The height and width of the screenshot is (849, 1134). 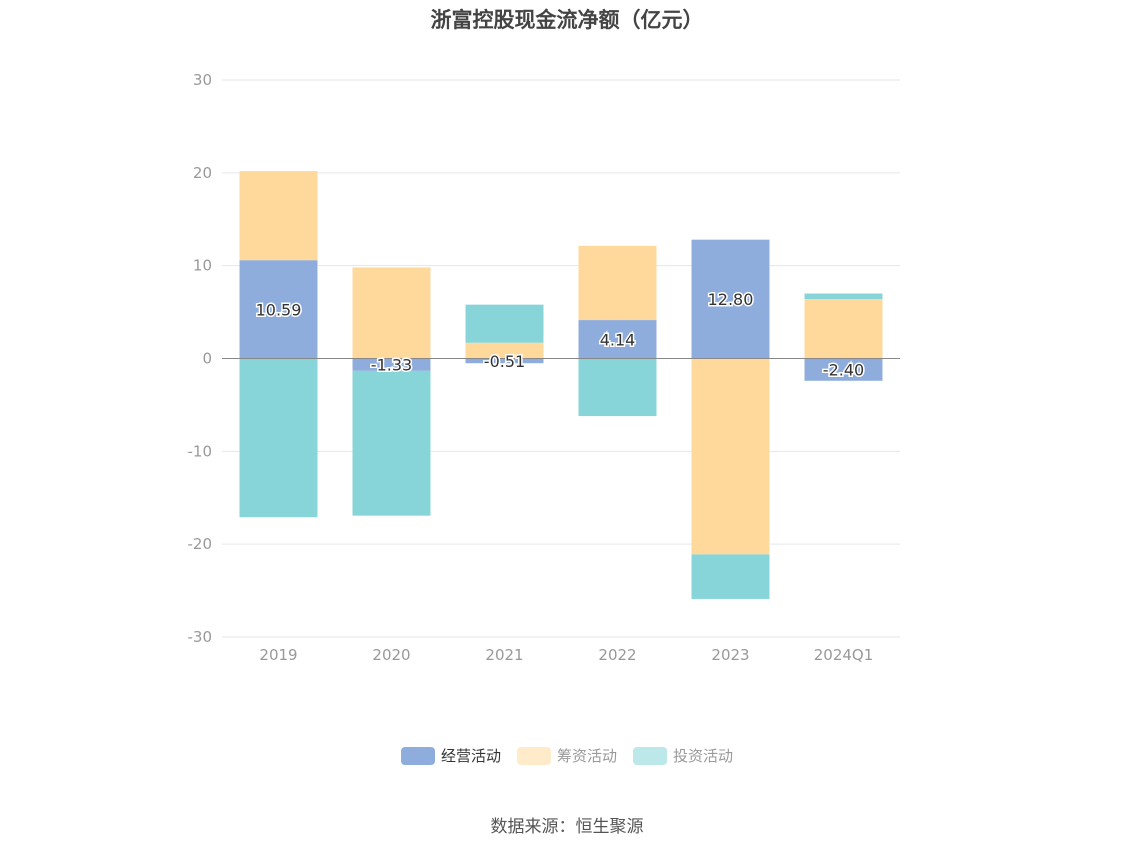 I want to click on y-tick-label: 20, so click(x=202, y=173).